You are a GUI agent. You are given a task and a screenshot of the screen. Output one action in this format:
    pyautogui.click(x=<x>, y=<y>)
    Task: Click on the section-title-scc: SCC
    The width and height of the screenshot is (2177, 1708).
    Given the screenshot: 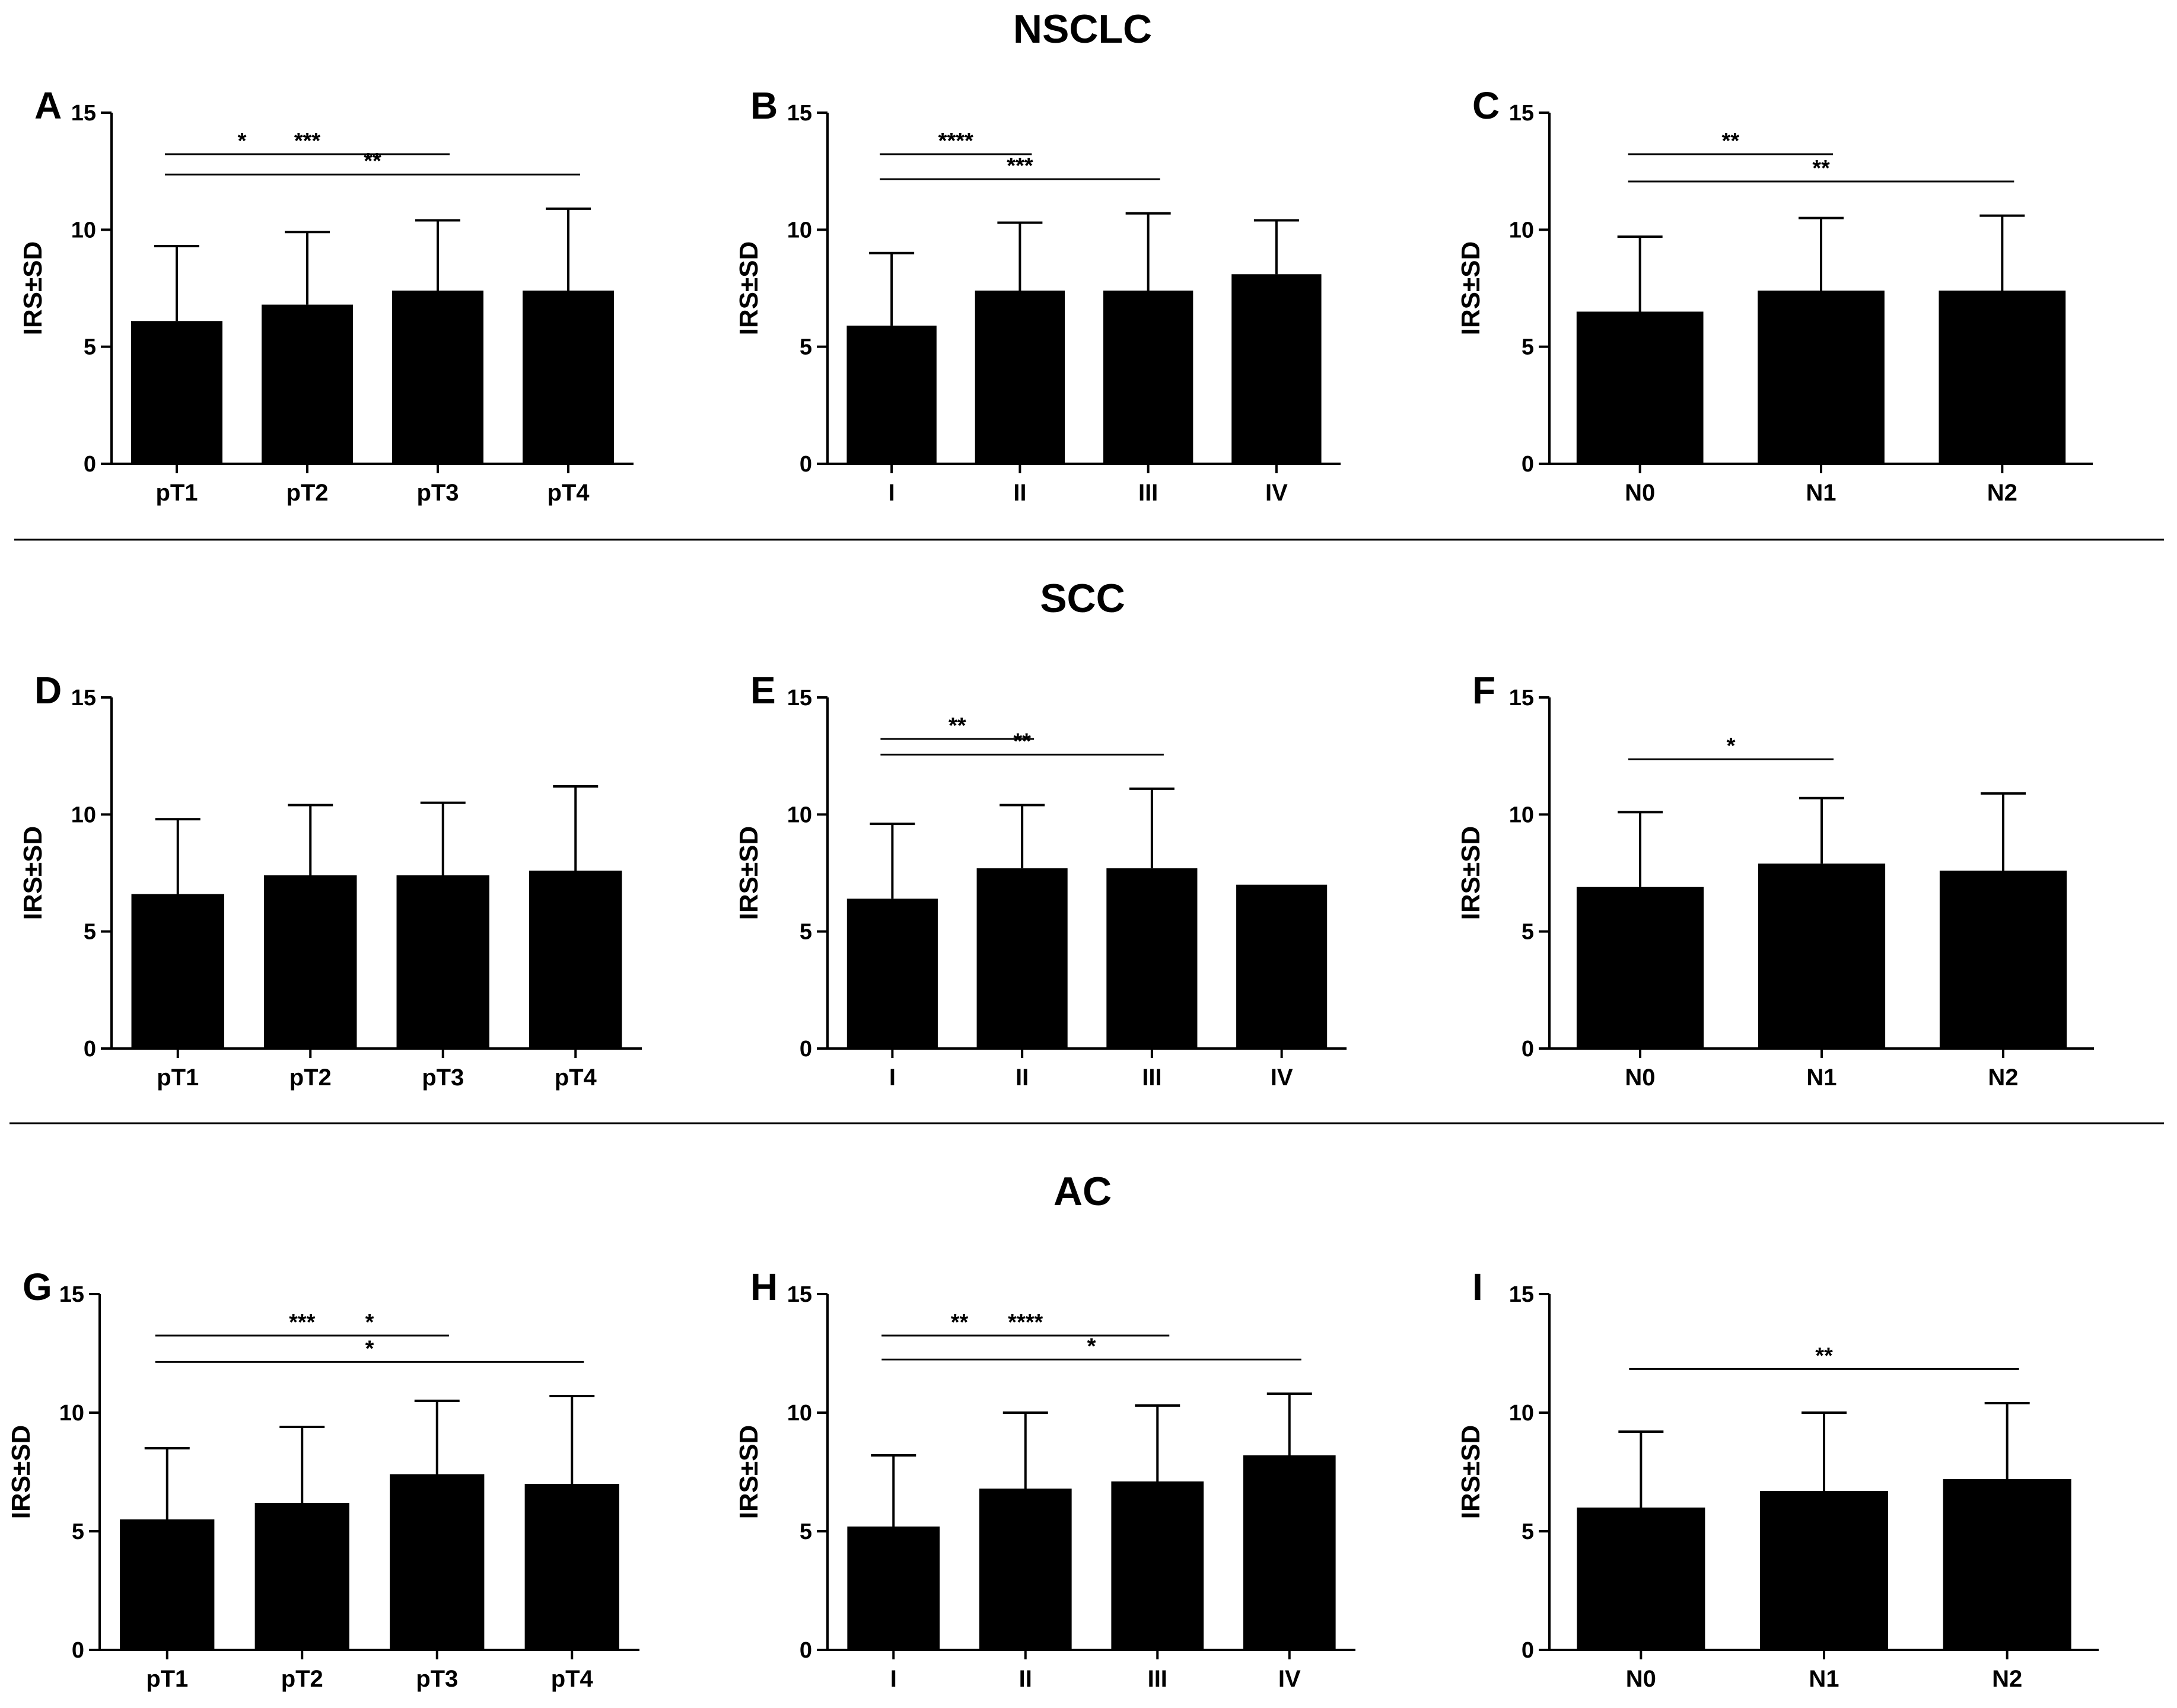 What is the action you would take?
    pyautogui.click(x=1082, y=598)
    